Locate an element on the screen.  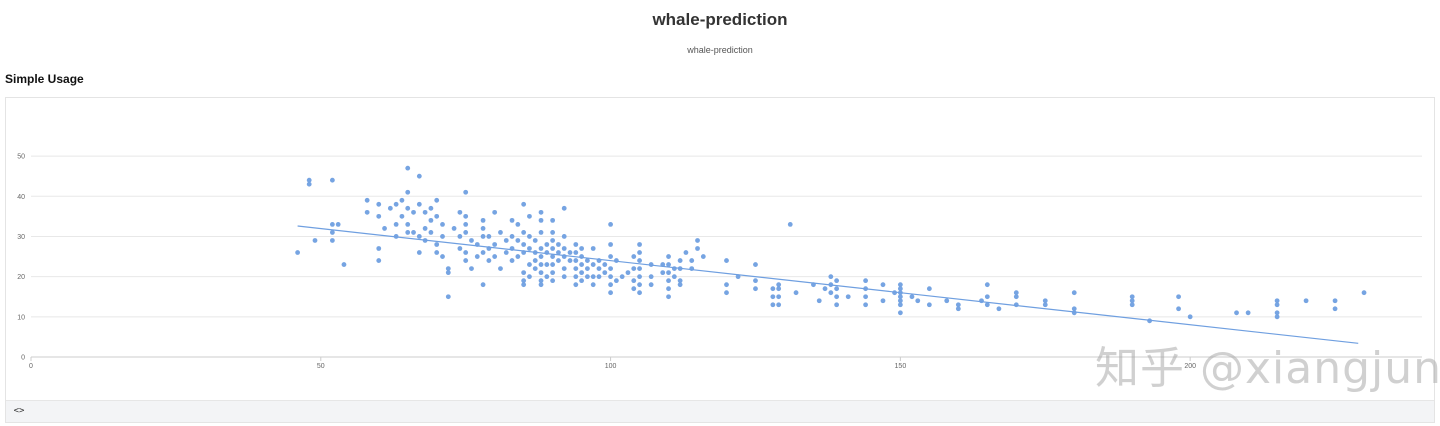
x-tick-label: 50 is located at coordinates (321, 366).